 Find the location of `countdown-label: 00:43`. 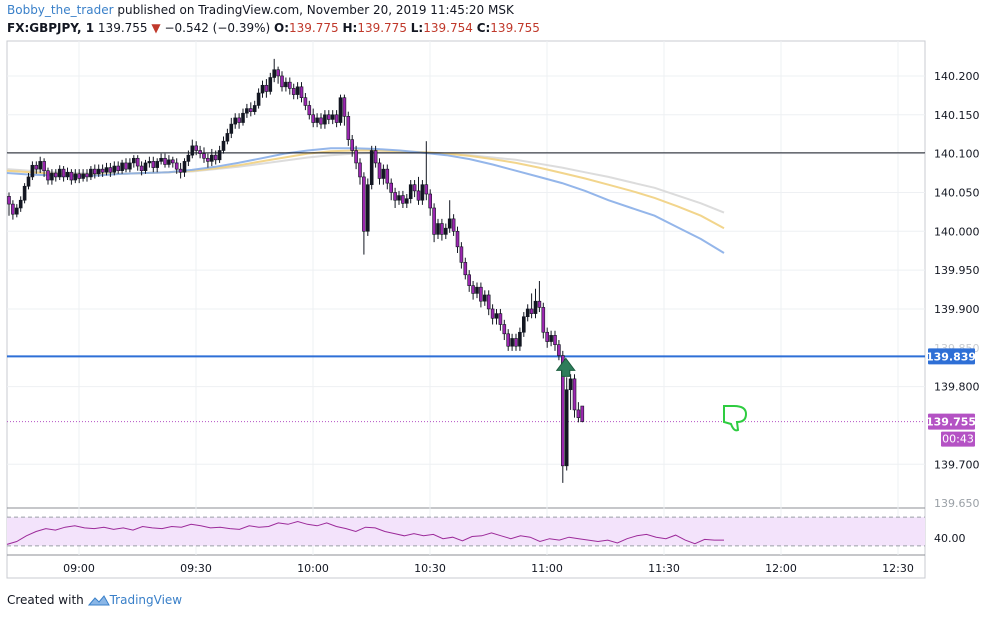

countdown-label: 00:43 is located at coordinates (958, 439).